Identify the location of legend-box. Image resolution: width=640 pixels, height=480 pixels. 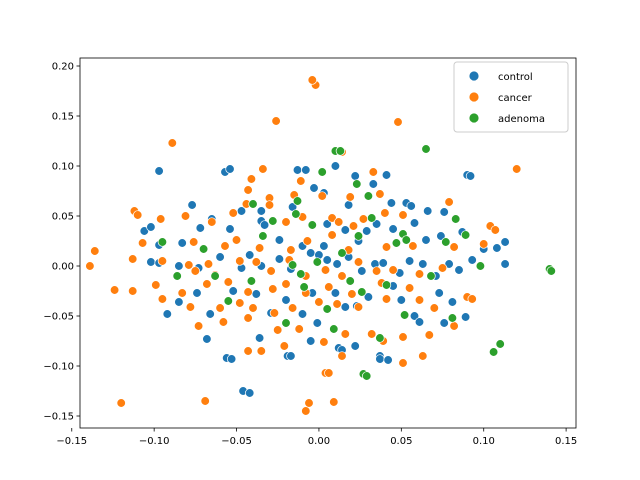
(511, 97).